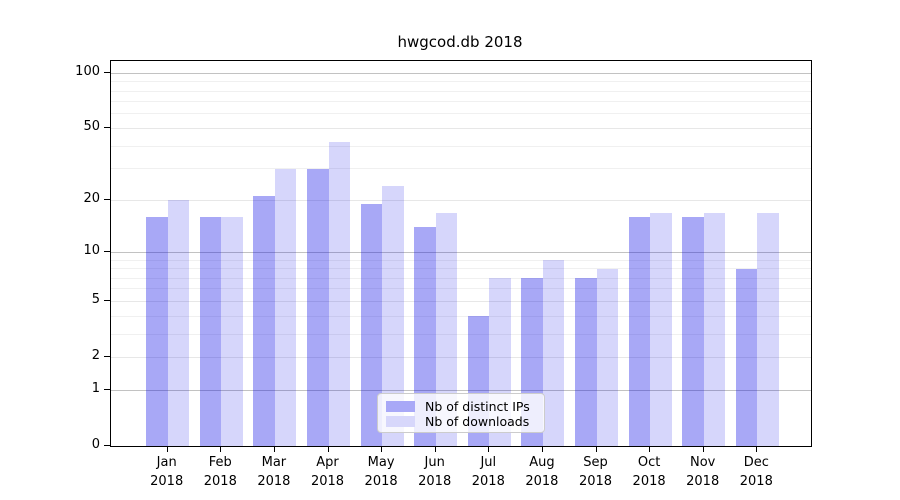  I want to click on bar-distinct-ips-dec, so click(746, 357).